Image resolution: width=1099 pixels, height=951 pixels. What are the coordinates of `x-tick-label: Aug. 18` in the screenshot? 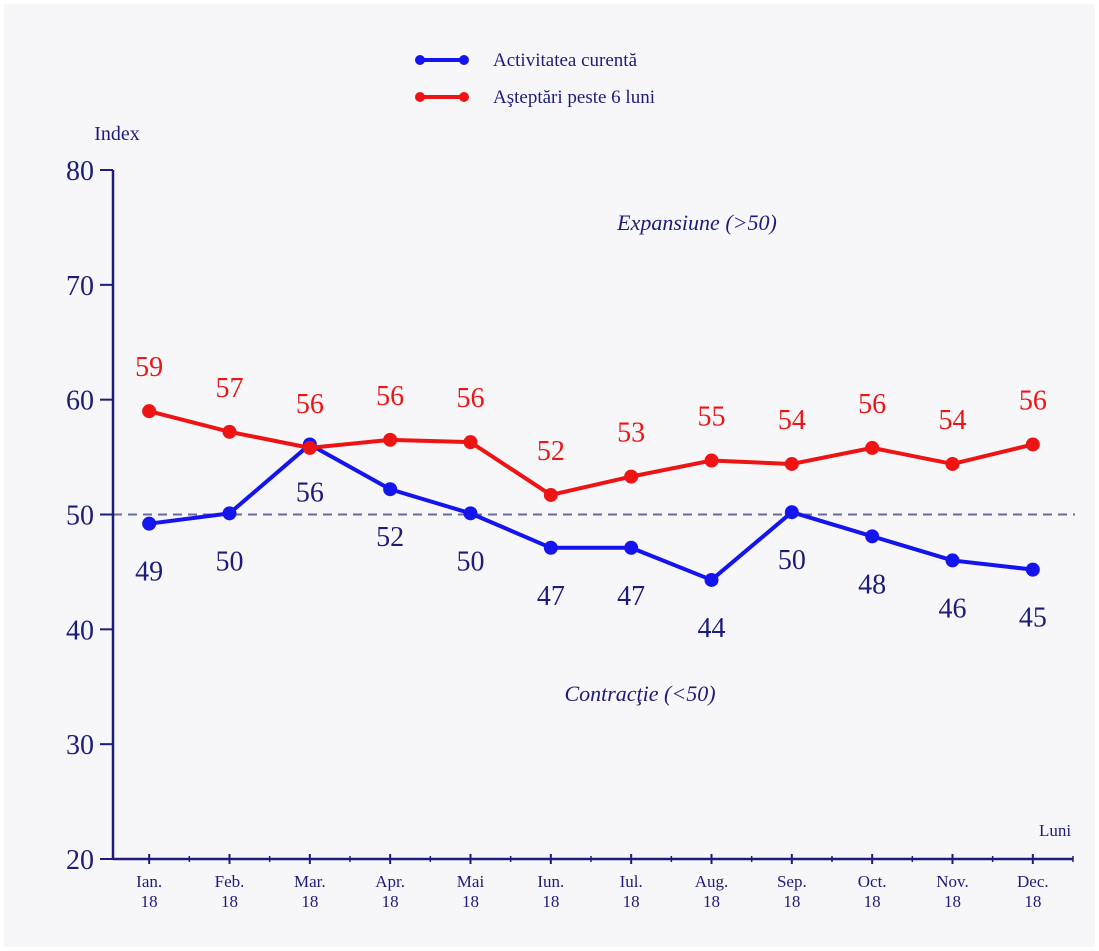 It's located at (711, 891).